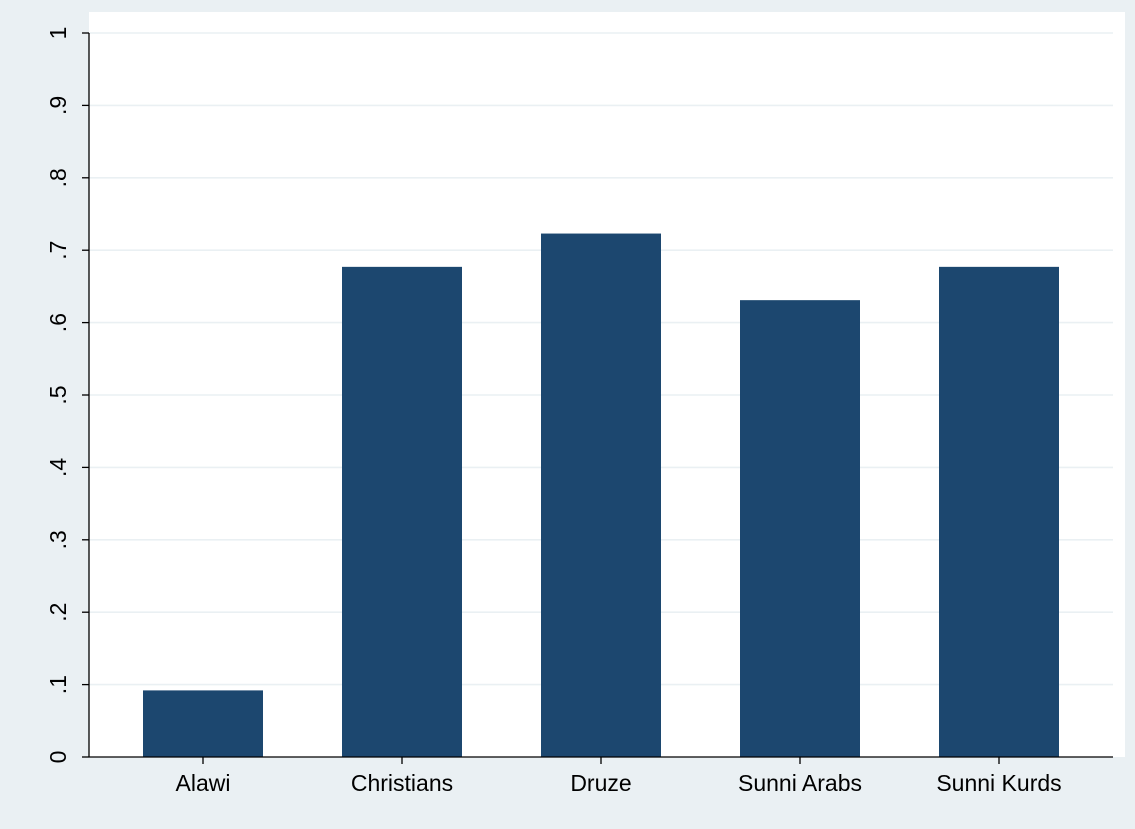 This screenshot has height=829, width=1135. Describe the element at coordinates (58, 539) in the screenshot. I see `y-tick-label: .3` at that location.